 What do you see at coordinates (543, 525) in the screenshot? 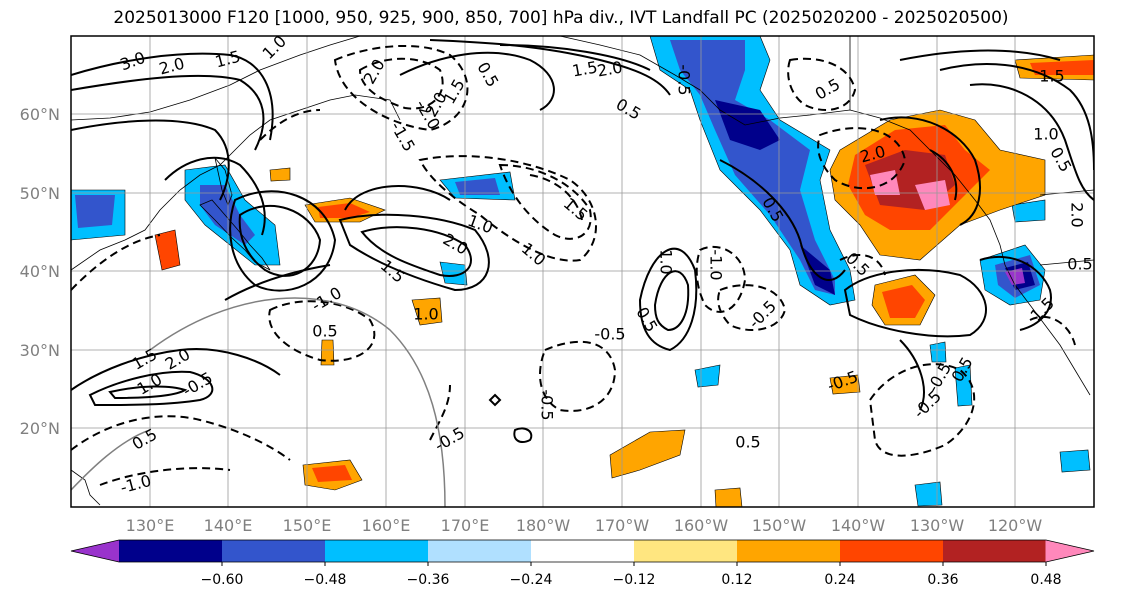
I see `lon-label-180w: 180°W` at bounding box center [543, 525].